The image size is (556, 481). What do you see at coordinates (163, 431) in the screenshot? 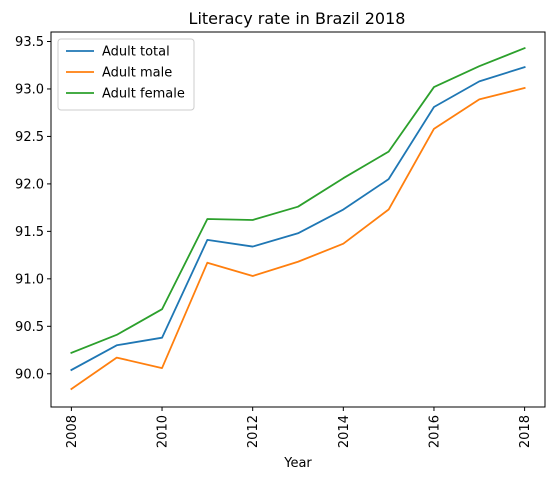
I see `x-tick-label: 2010` at bounding box center [163, 431].